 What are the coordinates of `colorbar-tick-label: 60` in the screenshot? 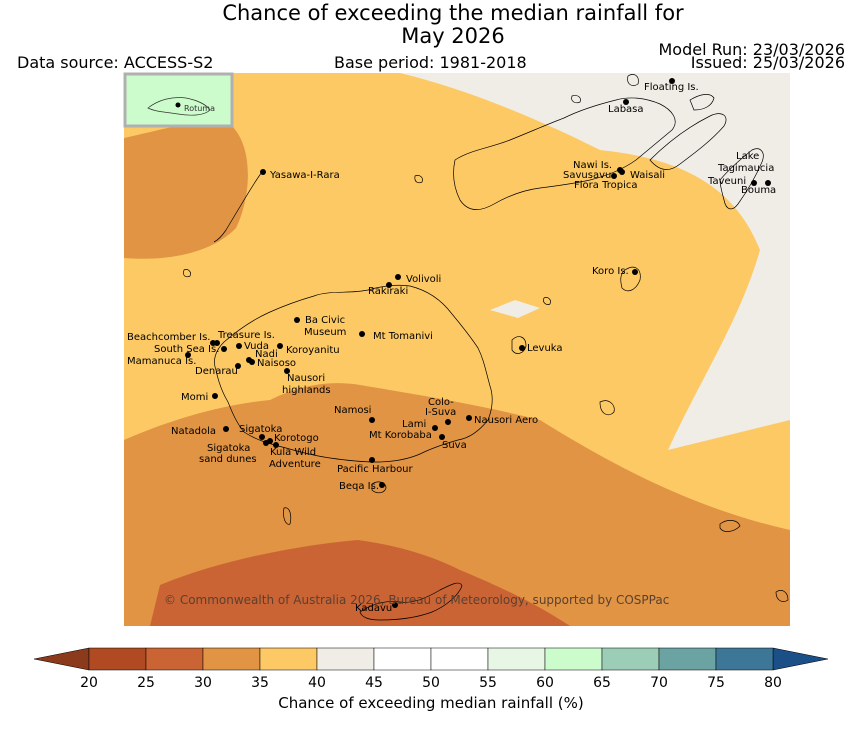 It's located at (545, 683).